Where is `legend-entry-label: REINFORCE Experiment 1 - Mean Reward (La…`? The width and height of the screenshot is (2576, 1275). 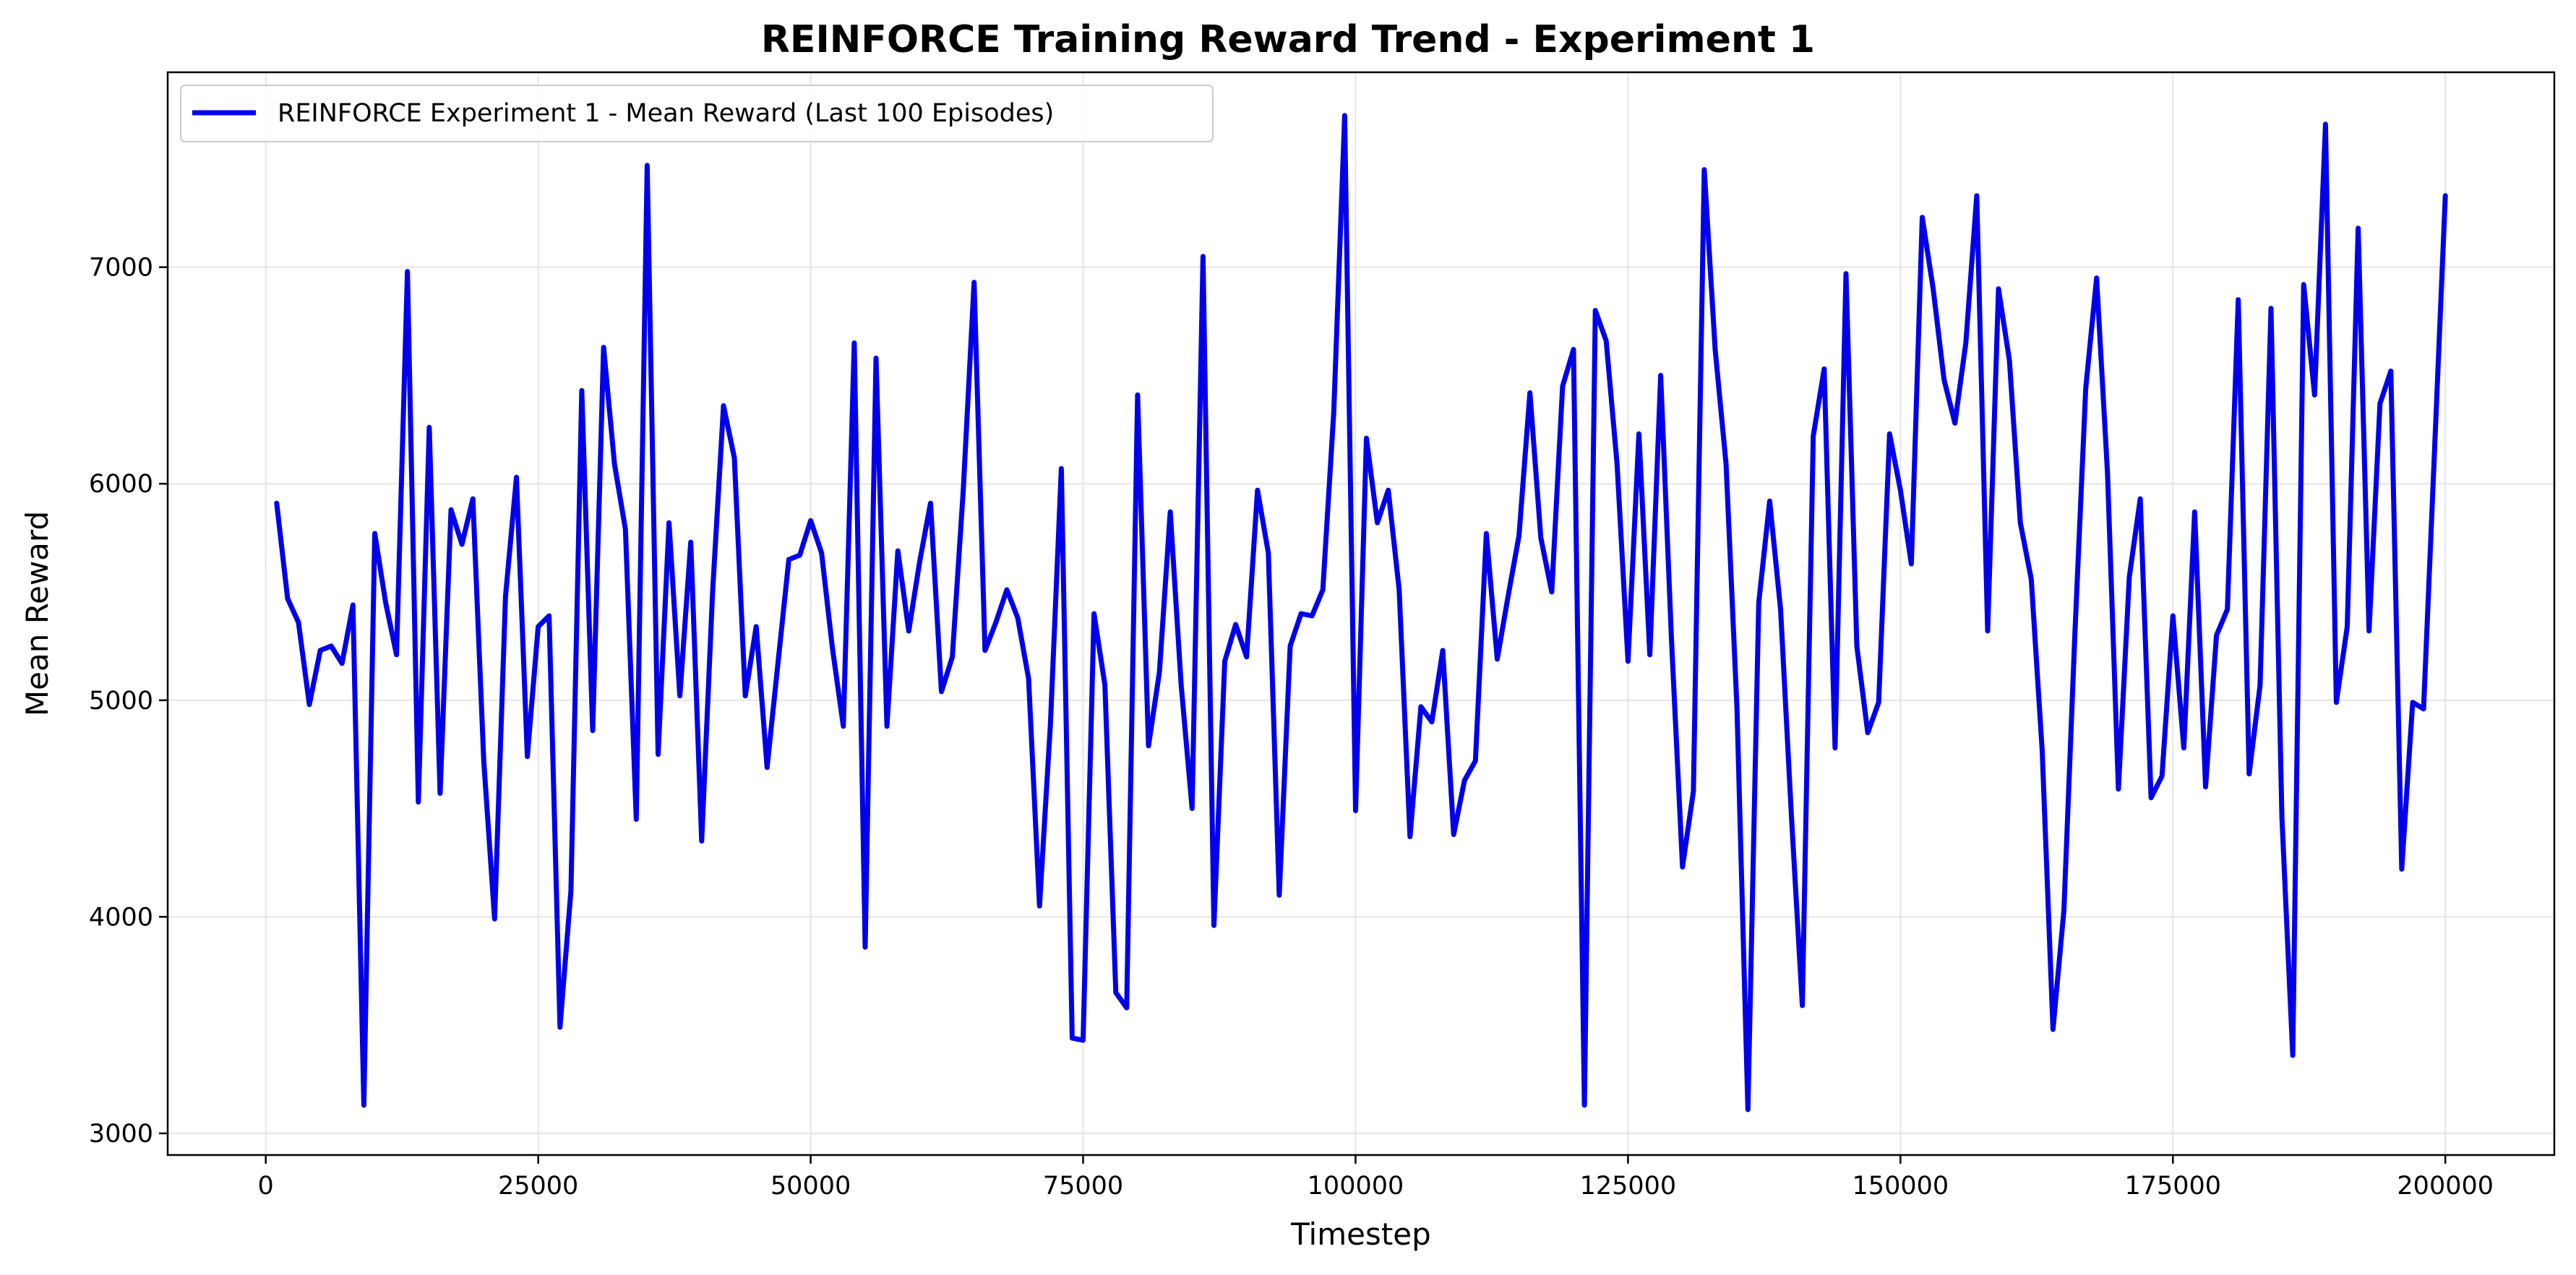
legend-entry-label: REINFORCE Experiment 1 - Mean Reward (La… is located at coordinates (666, 113).